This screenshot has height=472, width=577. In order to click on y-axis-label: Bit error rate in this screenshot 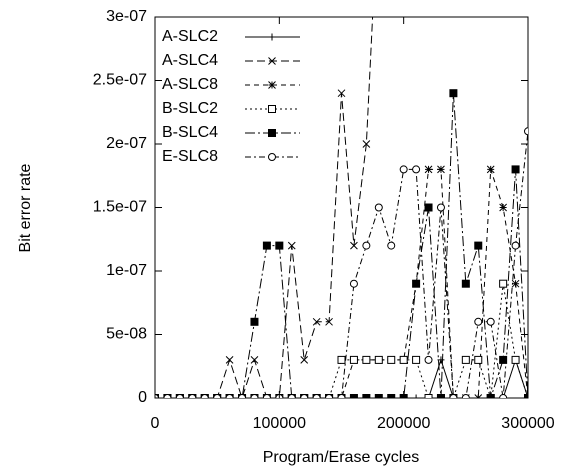, I will do `click(25, 207)`.